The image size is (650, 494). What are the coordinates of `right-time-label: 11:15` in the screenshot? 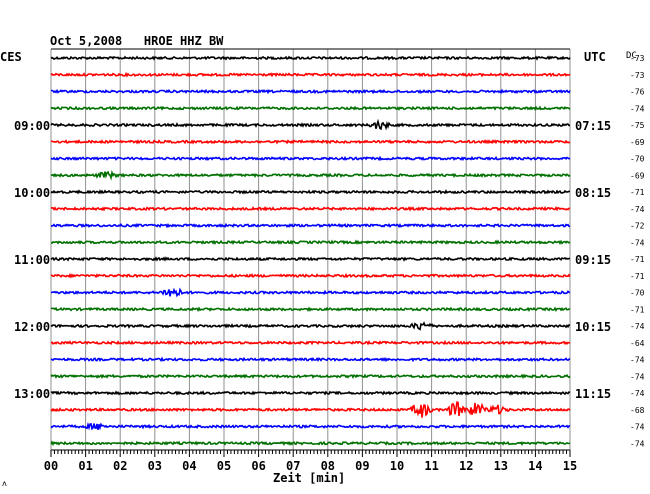 It's located at (593, 394).